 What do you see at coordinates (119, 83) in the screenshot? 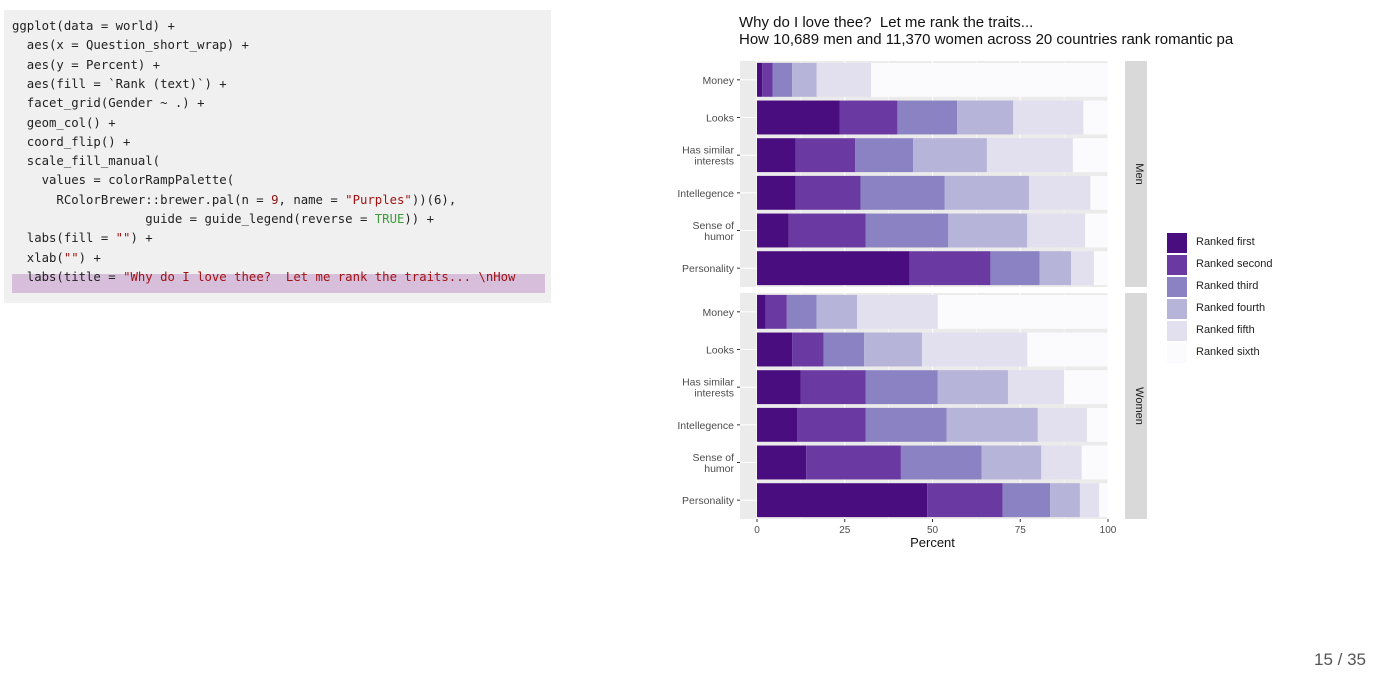
I see `code-line: aes(fill = `Rank (text)`) +` at bounding box center [119, 83].